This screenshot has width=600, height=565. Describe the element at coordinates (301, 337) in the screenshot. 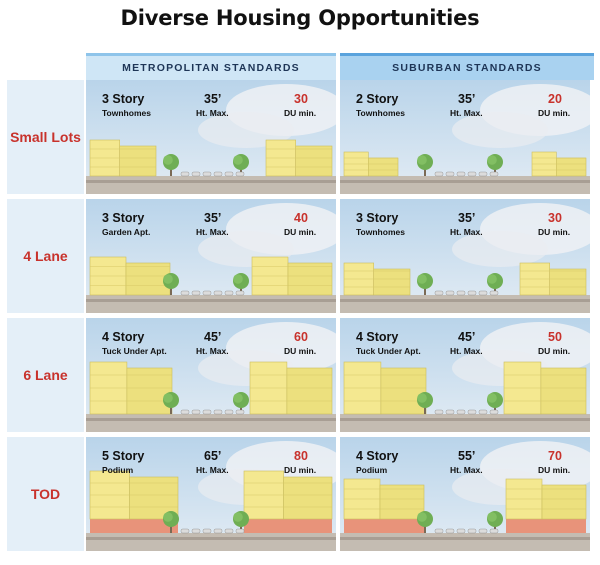

I see `du-value: 60` at that location.